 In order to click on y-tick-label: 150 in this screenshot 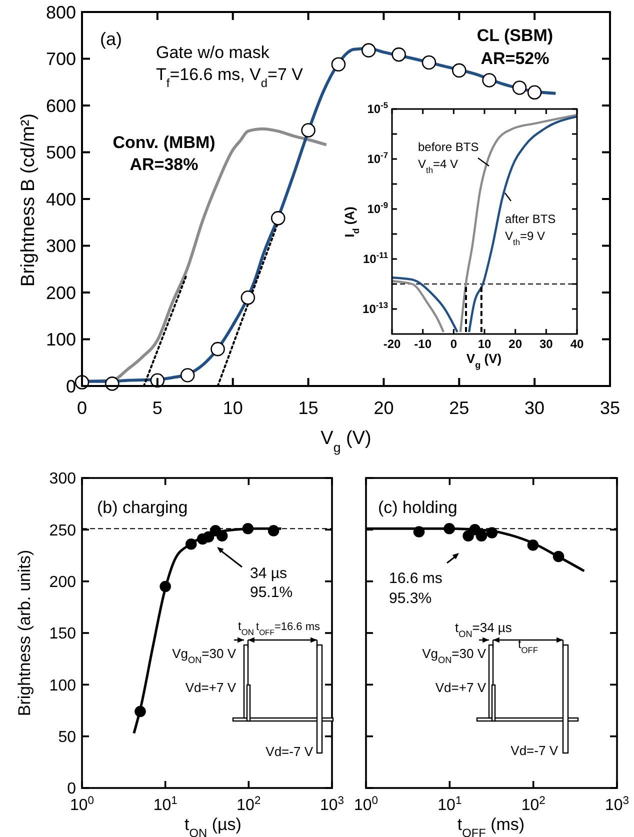, I will do `click(62, 634)`.